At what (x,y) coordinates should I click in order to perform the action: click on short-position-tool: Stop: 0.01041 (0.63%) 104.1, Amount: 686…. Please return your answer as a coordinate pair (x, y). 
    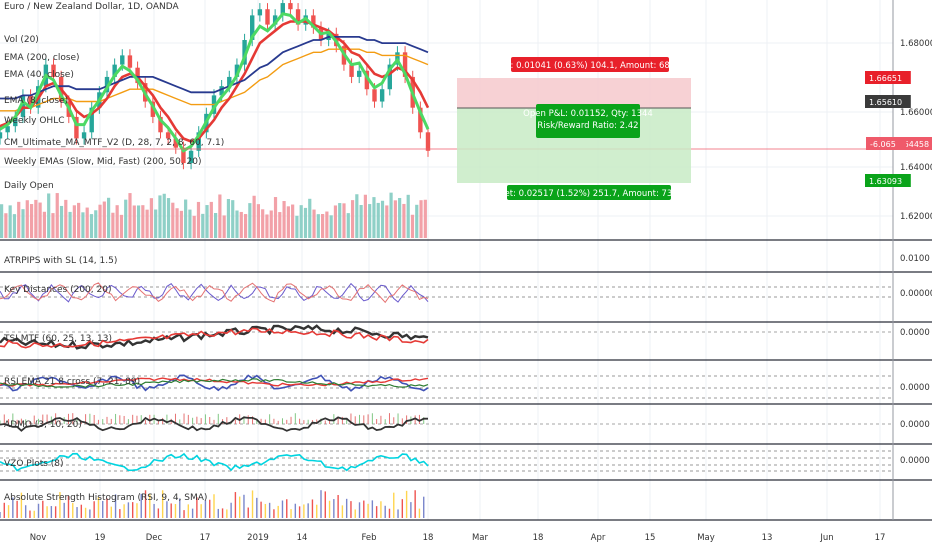
    Looking at the image, I should click on (574, 128).